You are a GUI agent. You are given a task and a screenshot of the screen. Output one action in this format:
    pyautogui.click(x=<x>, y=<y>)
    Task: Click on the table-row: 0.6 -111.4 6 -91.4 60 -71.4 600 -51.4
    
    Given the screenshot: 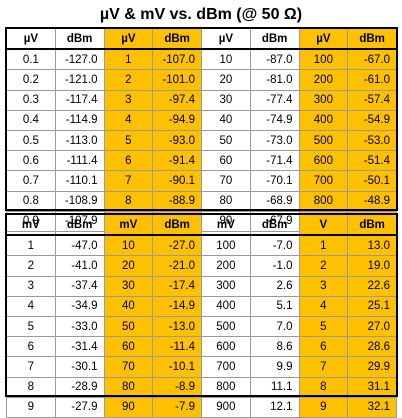 What is the action you would take?
    pyautogui.click(x=201, y=161)
    